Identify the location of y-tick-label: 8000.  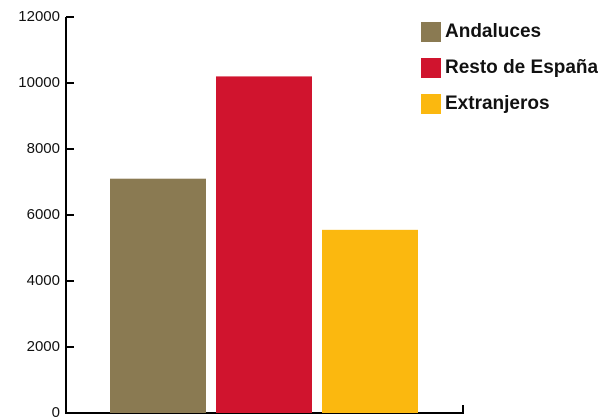
(43, 148).